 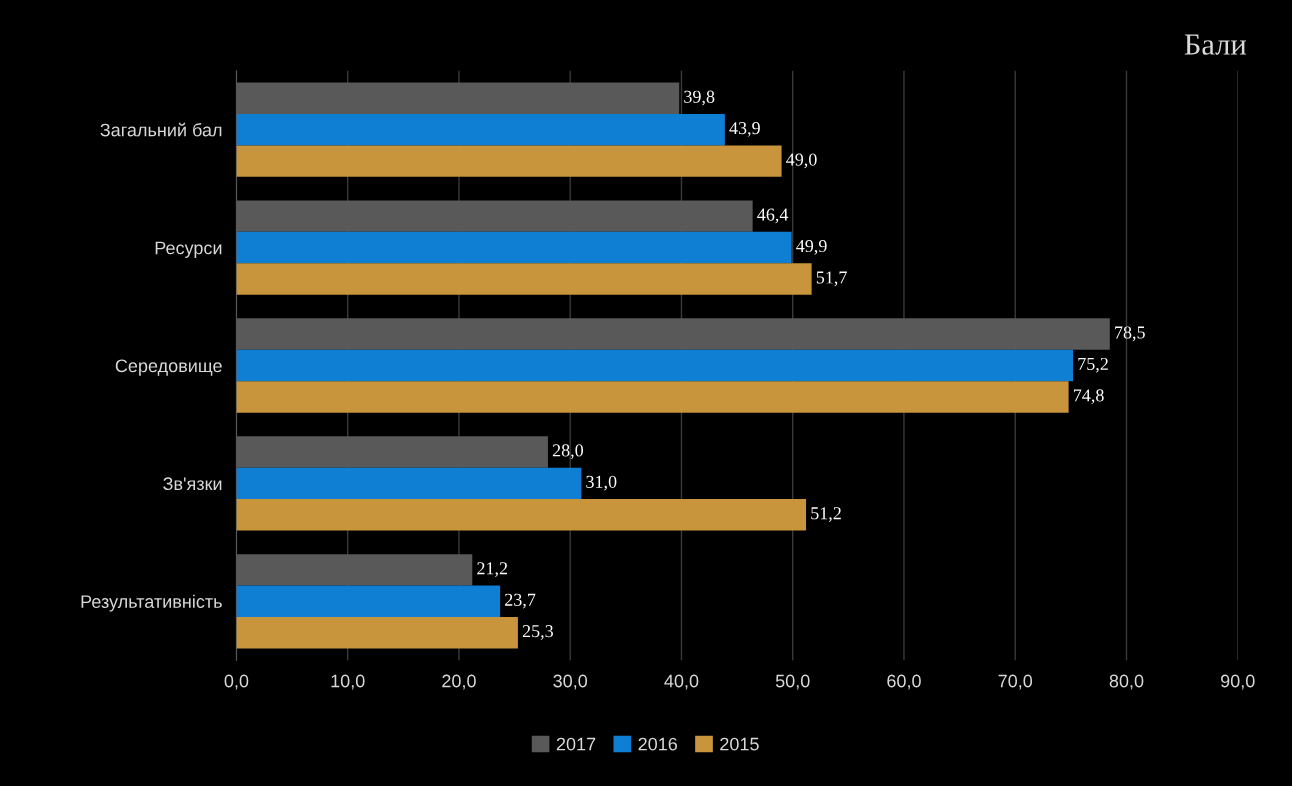 What do you see at coordinates (537, 632) in the screenshot?
I see `data-label: 25,3` at bounding box center [537, 632].